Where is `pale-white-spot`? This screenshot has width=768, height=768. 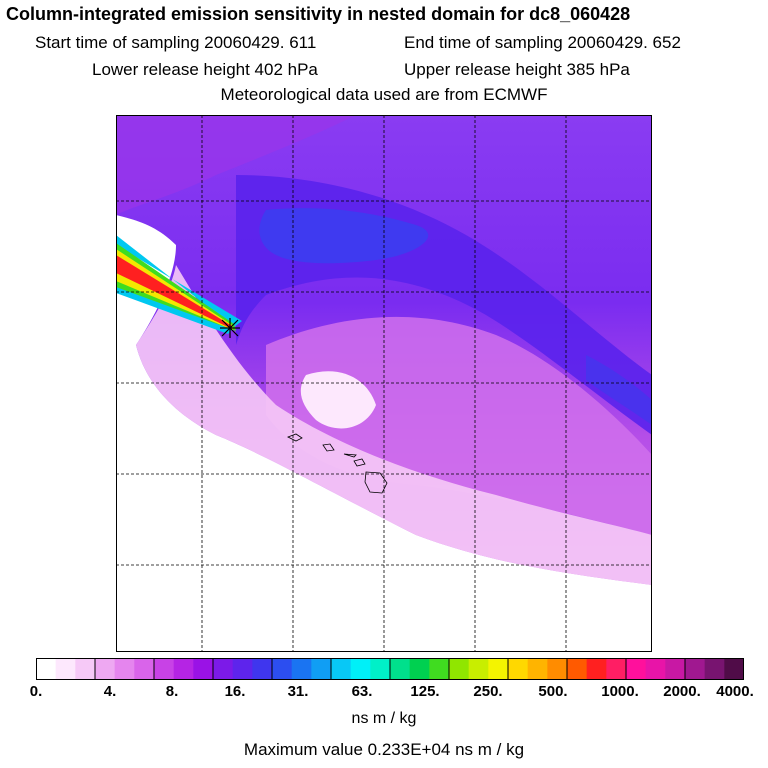
pale-white-spot is located at coordinates (338, 400).